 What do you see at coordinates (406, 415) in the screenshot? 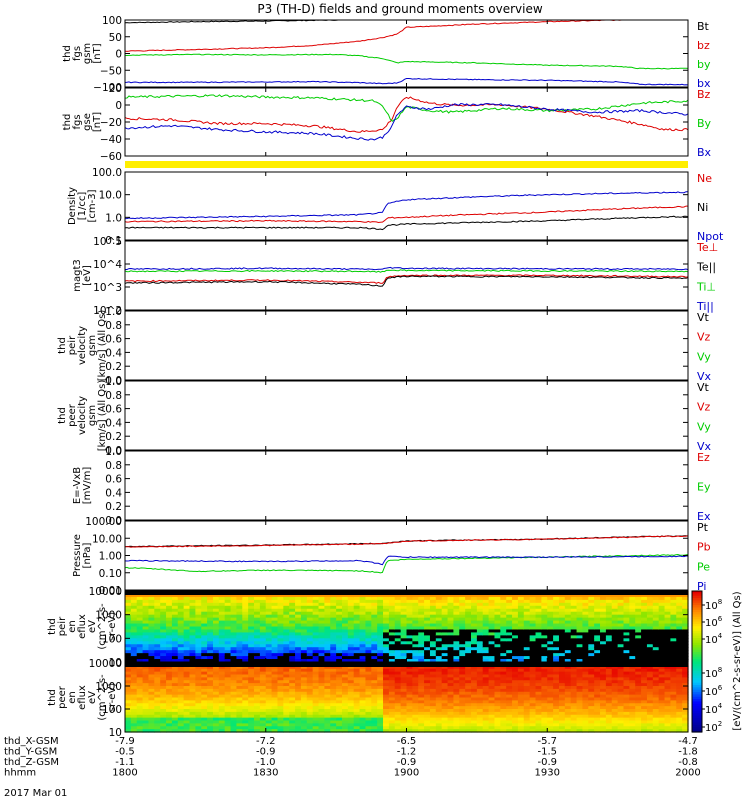
I see `panel-frame` at bounding box center [406, 415].